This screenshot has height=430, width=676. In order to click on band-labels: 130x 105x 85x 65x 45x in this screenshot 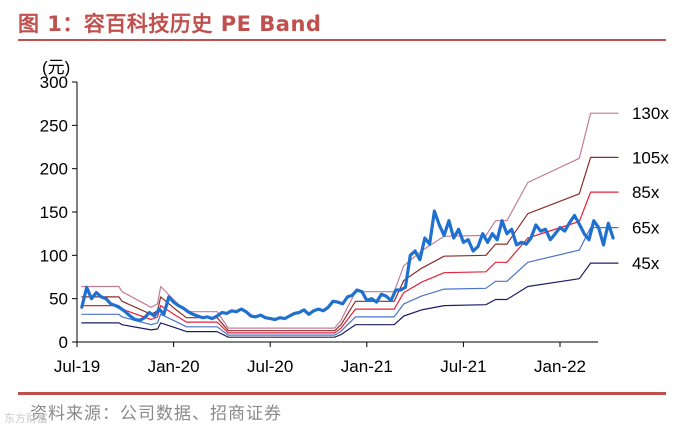, I will do `click(650, 188)`.